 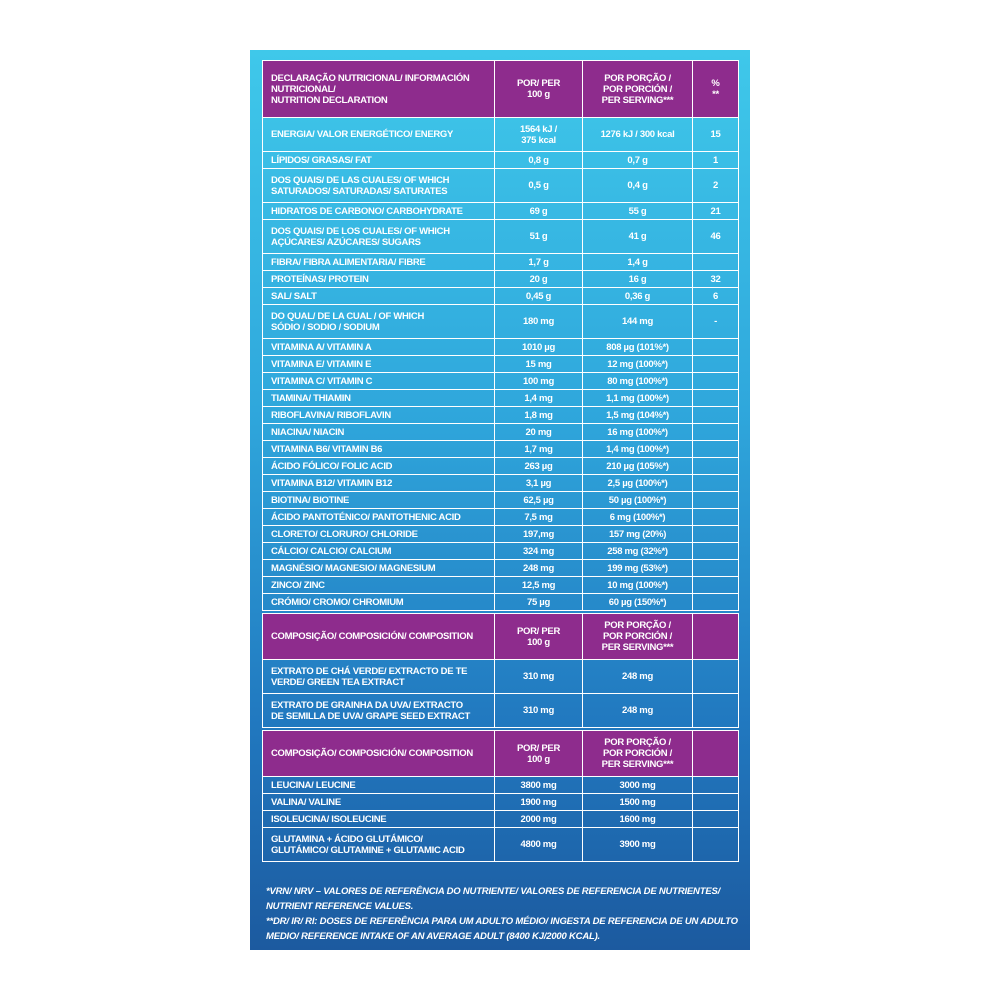 I want to click on table-cell: 1,8 mg, so click(x=538, y=415).